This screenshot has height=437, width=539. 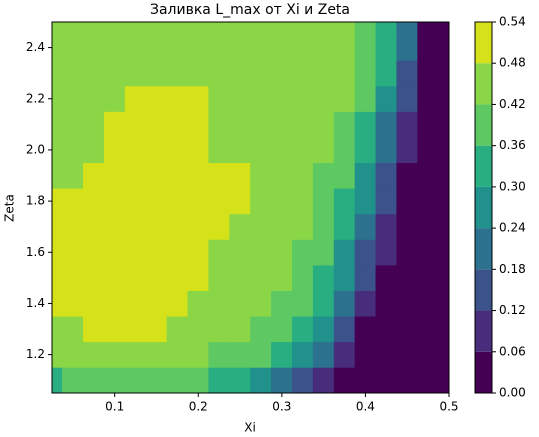 What do you see at coordinates (365, 407) in the screenshot?
I see `x-tick-label: 0.4` at bounding box center [365, 407].